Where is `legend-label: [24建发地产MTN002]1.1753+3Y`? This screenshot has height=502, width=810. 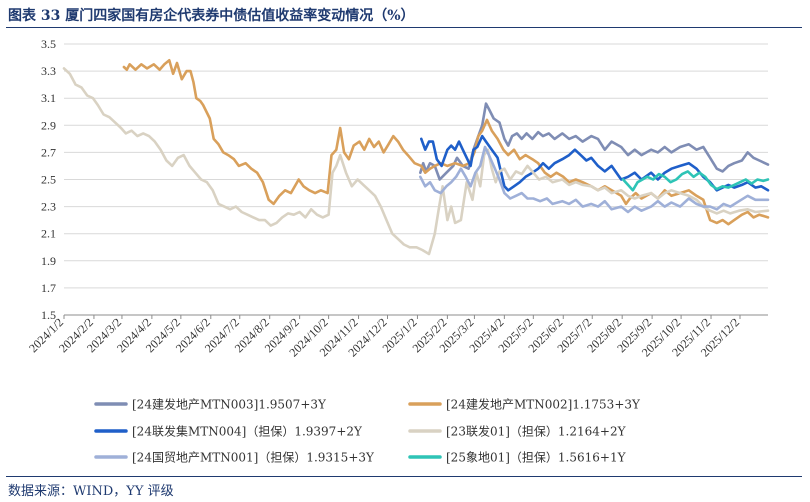 legend-label: [24建发地产MTN002]1.1753+3Y is located at coordinates (543, 404).